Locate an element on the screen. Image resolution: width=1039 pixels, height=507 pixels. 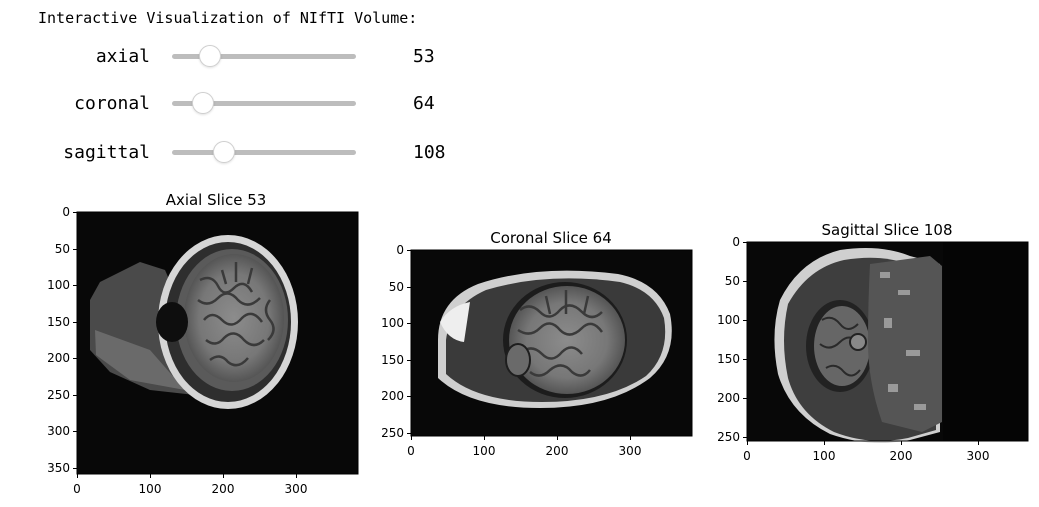
axial-slider-value: 53 is located at coordinates (424, 56).